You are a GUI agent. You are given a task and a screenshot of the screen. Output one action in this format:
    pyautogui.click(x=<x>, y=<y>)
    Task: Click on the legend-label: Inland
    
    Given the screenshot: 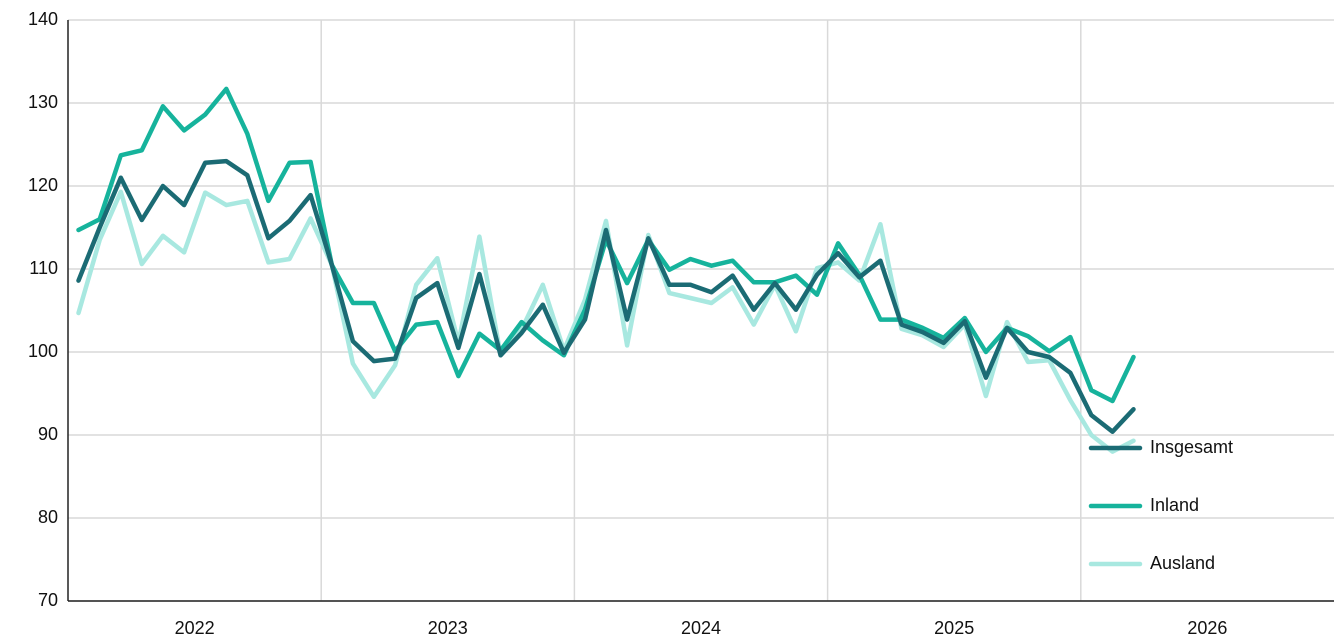 What is the action you would take?
    pyautogui.click(x=1174, y=505)
    